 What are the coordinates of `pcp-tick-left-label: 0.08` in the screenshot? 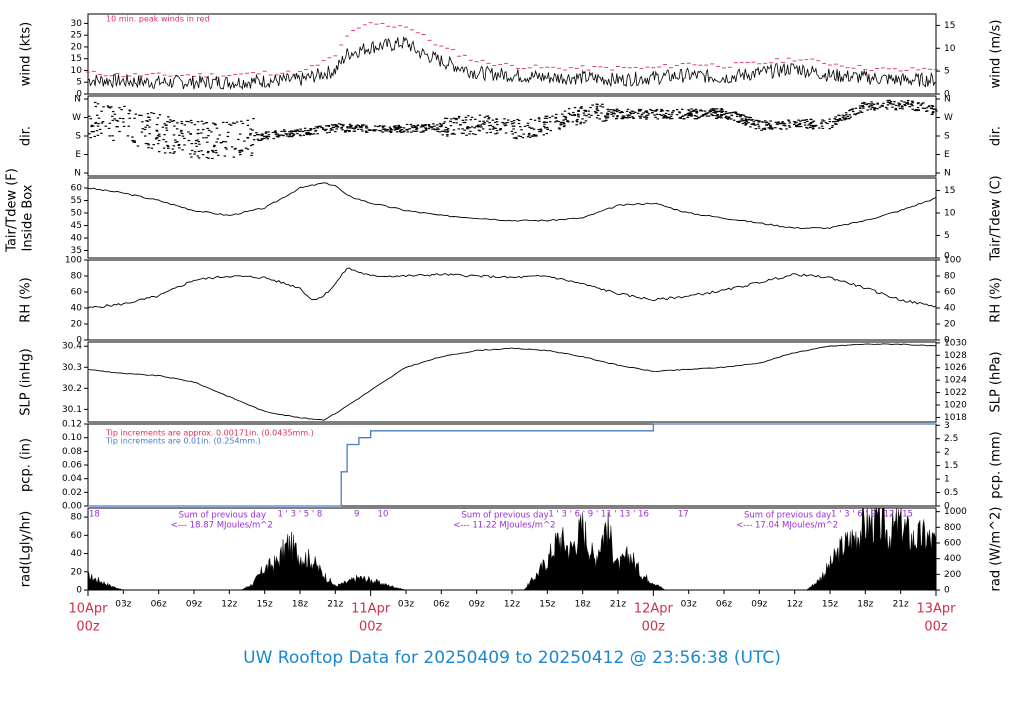 It's located at (72, 452).